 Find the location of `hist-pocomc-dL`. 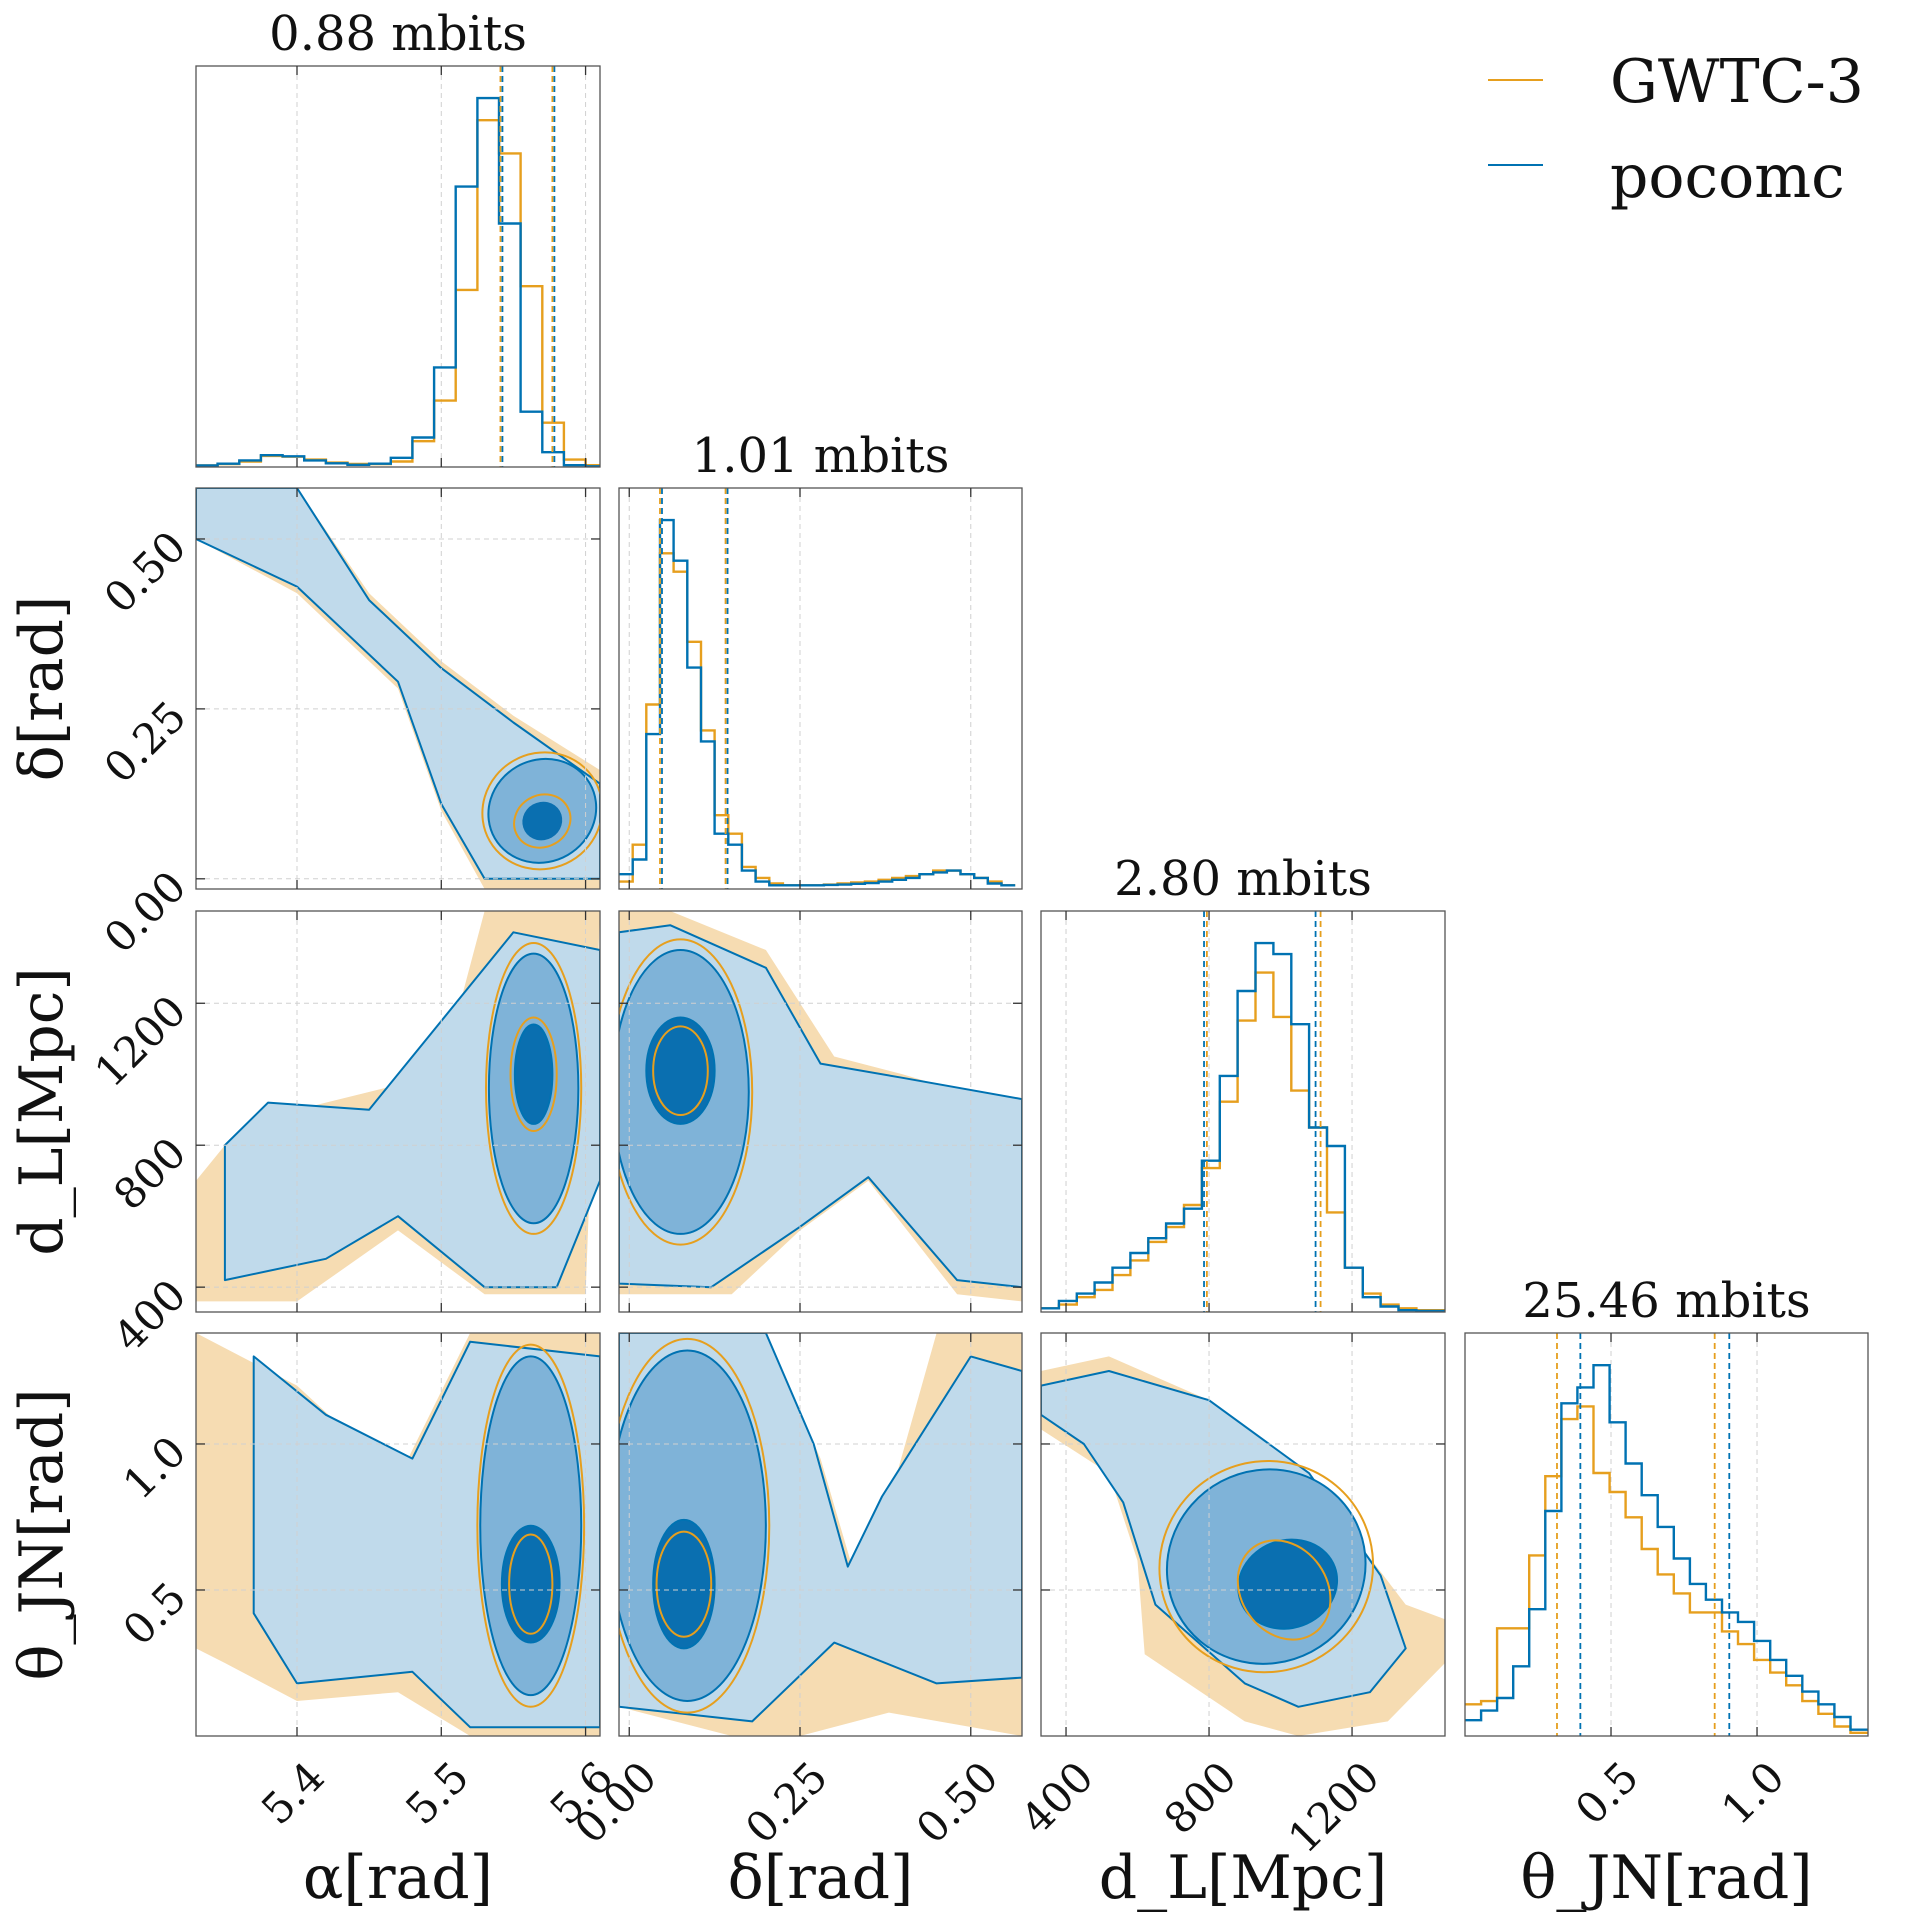

hist-pocomc-dL is located at coordinates (1243, 1127).